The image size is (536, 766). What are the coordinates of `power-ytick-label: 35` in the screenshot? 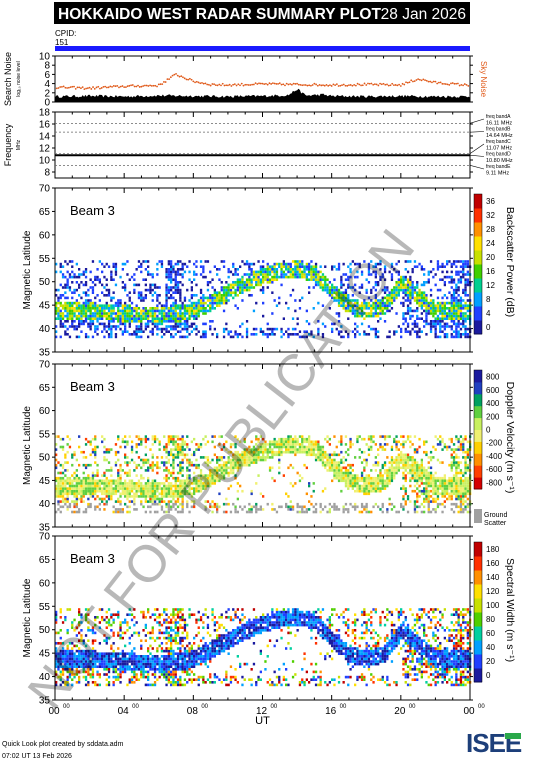 It's located at (45, 353).